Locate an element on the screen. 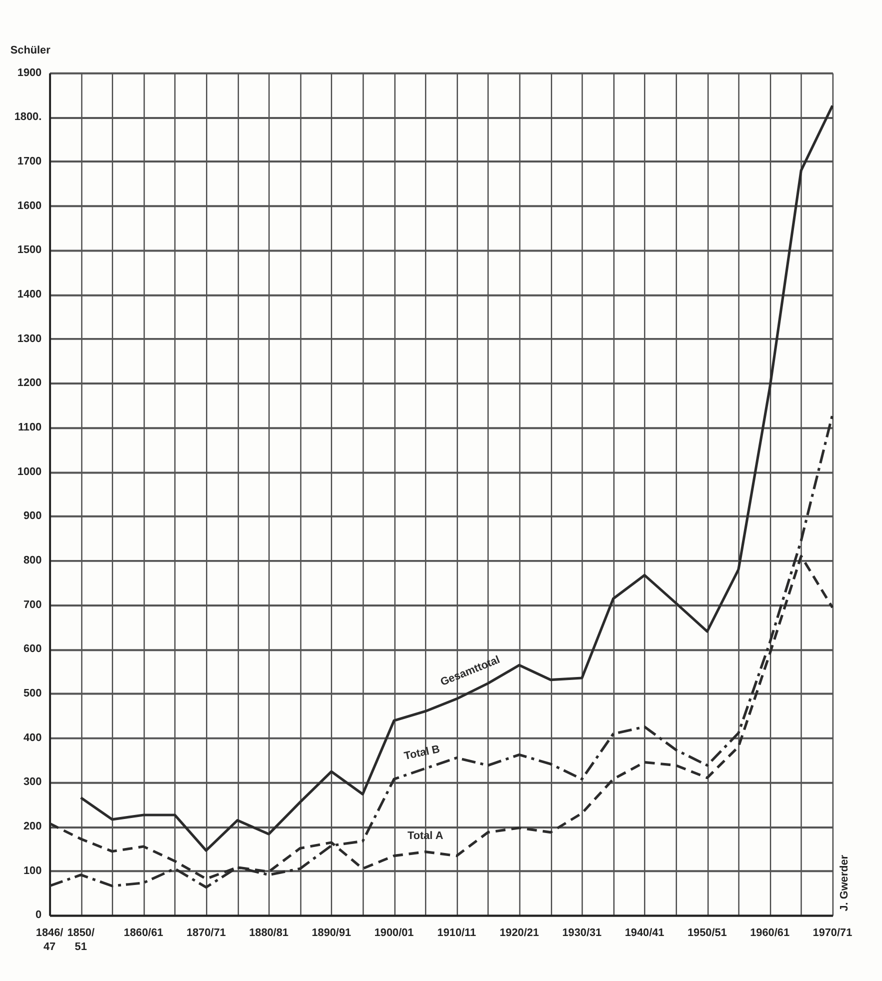  text: Total B is located at coordinates (422, 753).